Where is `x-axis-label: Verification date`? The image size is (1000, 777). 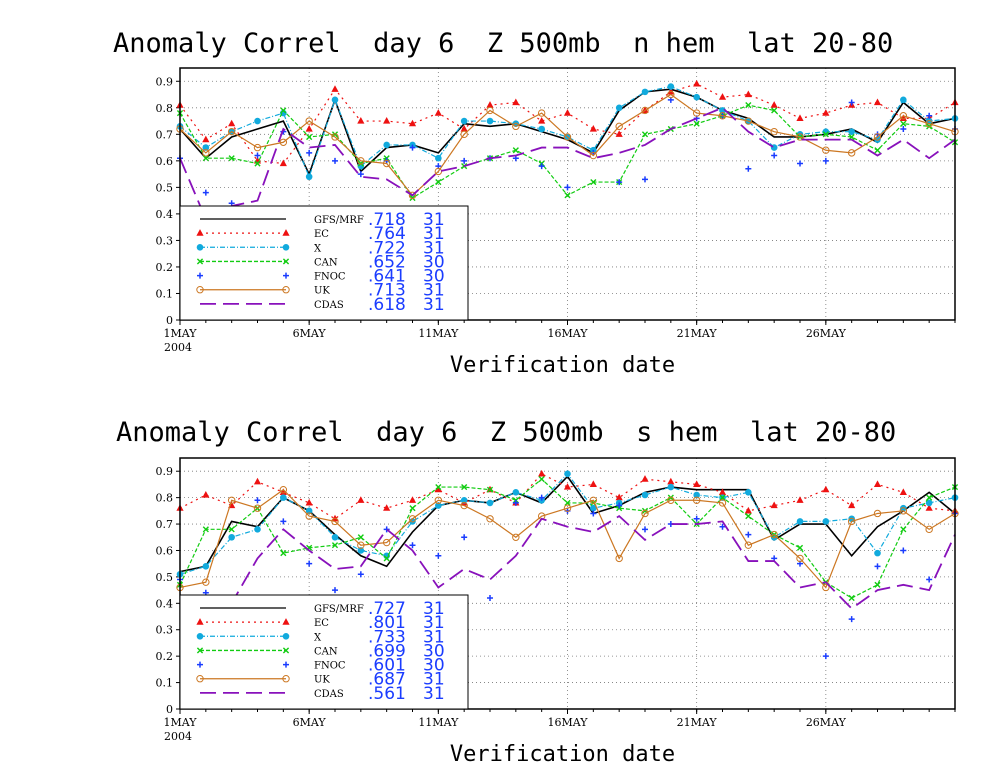 x-axis-label: Verification date is located at coordinates (562, 365).